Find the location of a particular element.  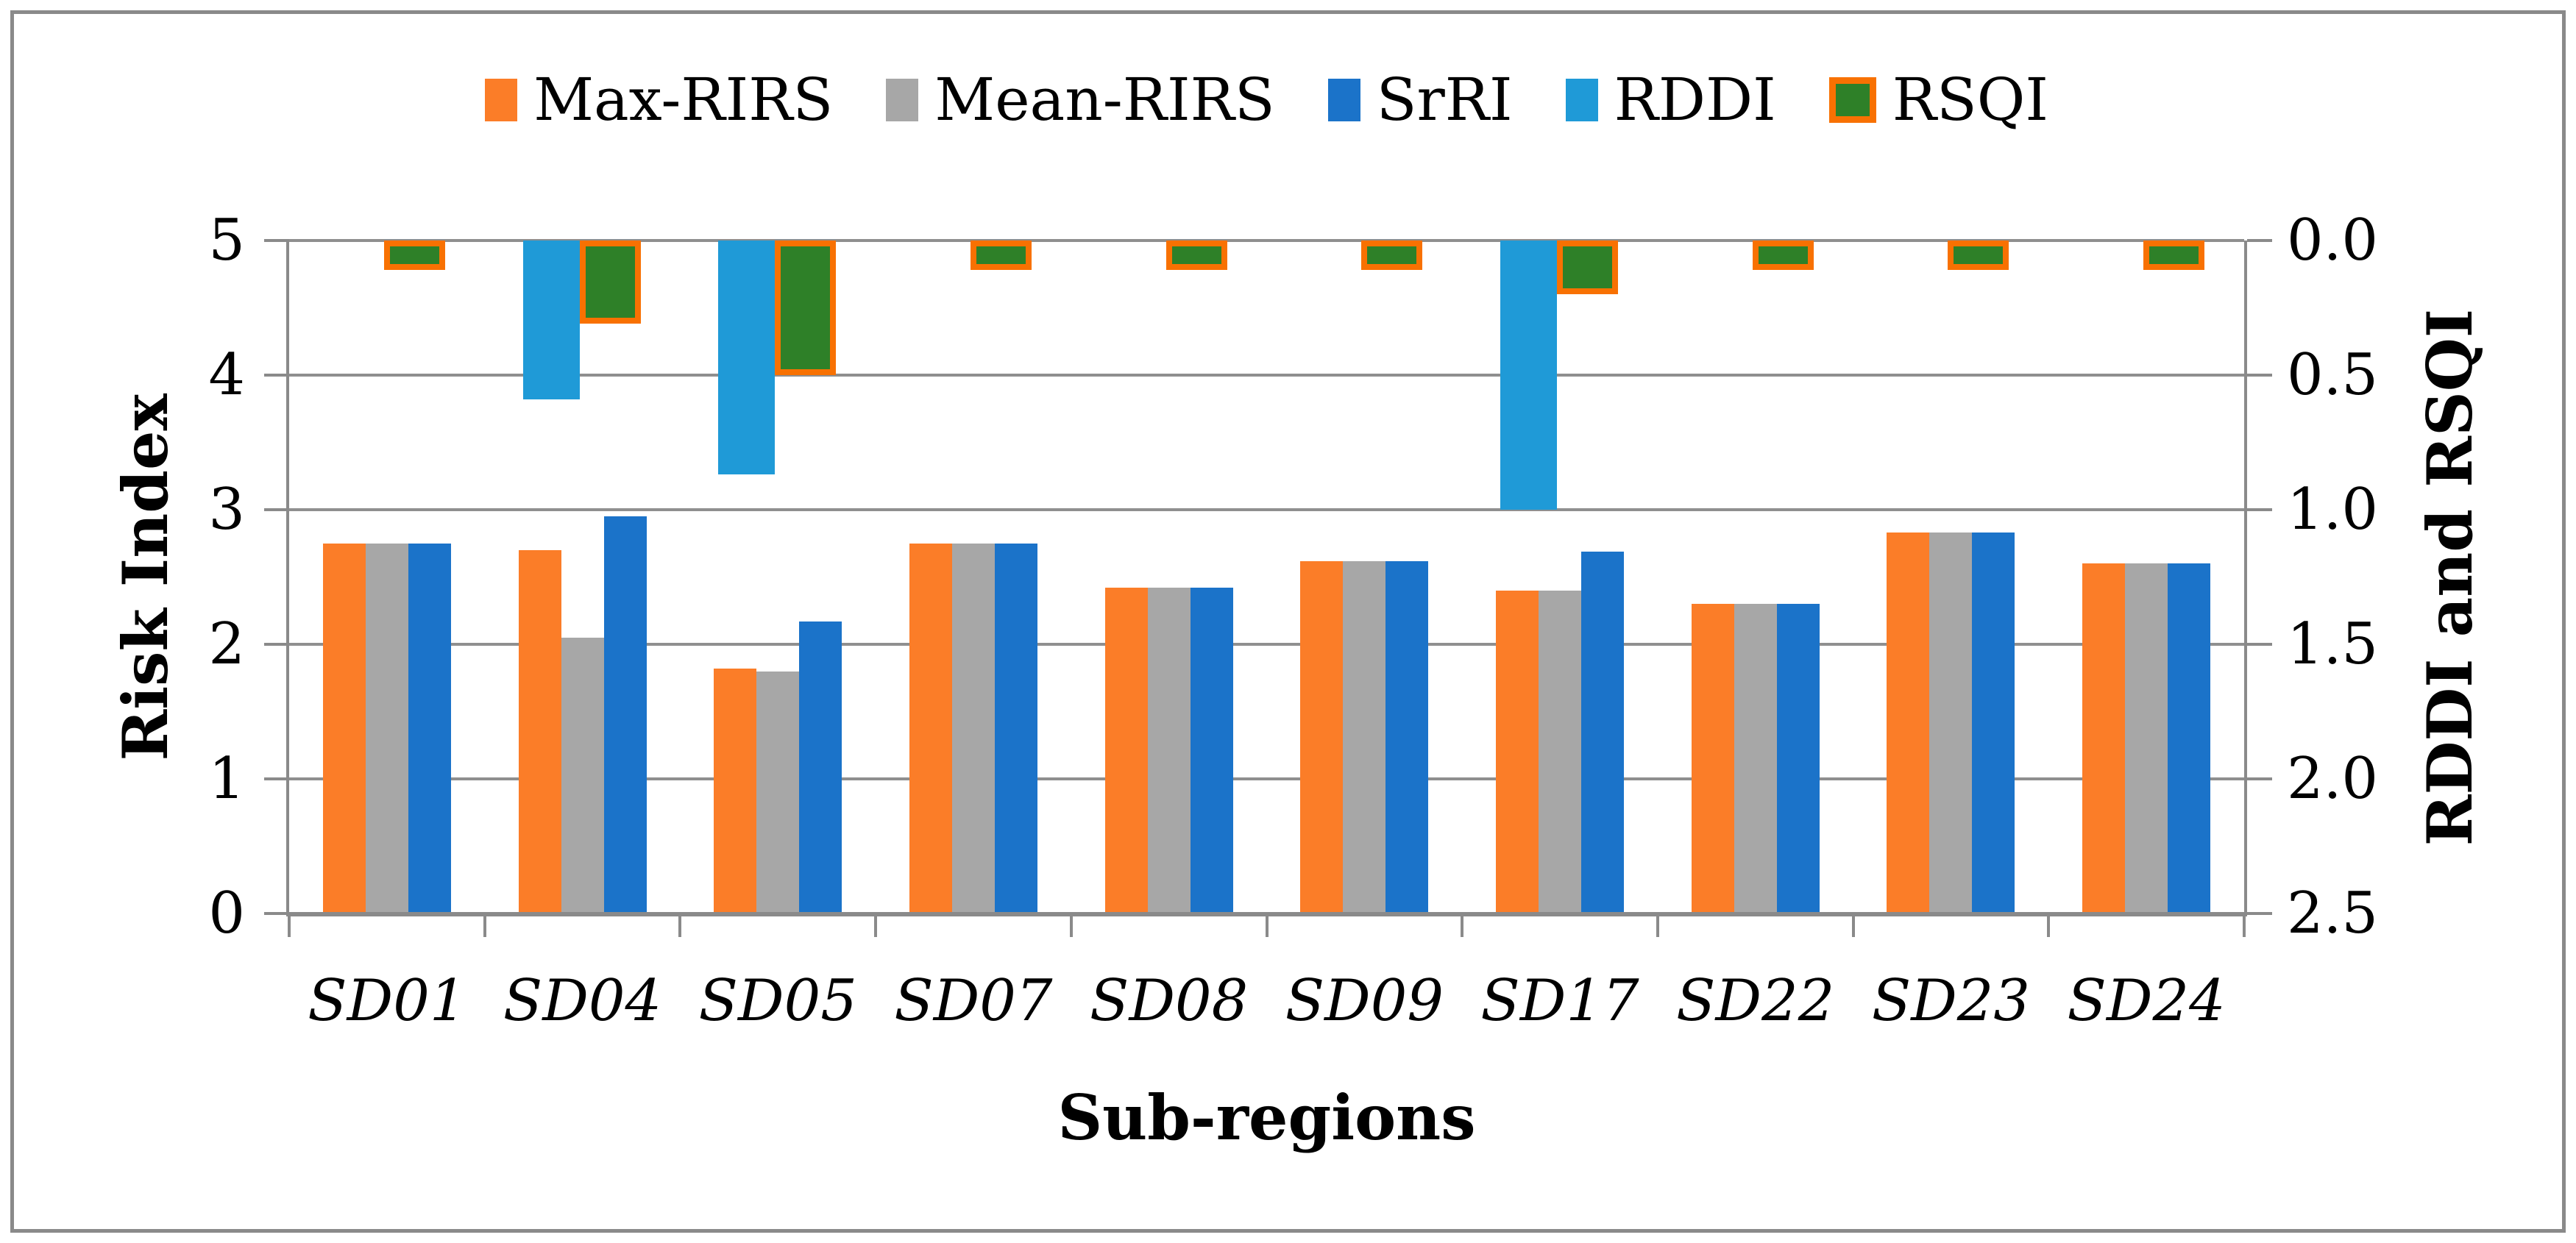

bar-max-rirs-sd22 is located at coordinates (1712, 758).